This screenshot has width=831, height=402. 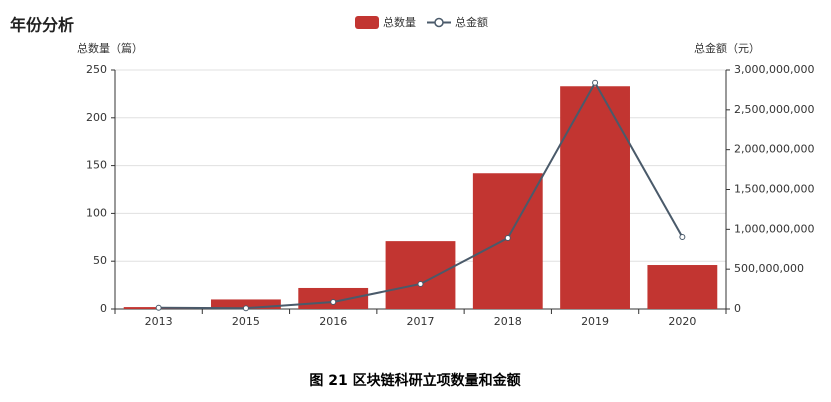 I want to click on y-tick-label: 0, so click(x=103, y=308).